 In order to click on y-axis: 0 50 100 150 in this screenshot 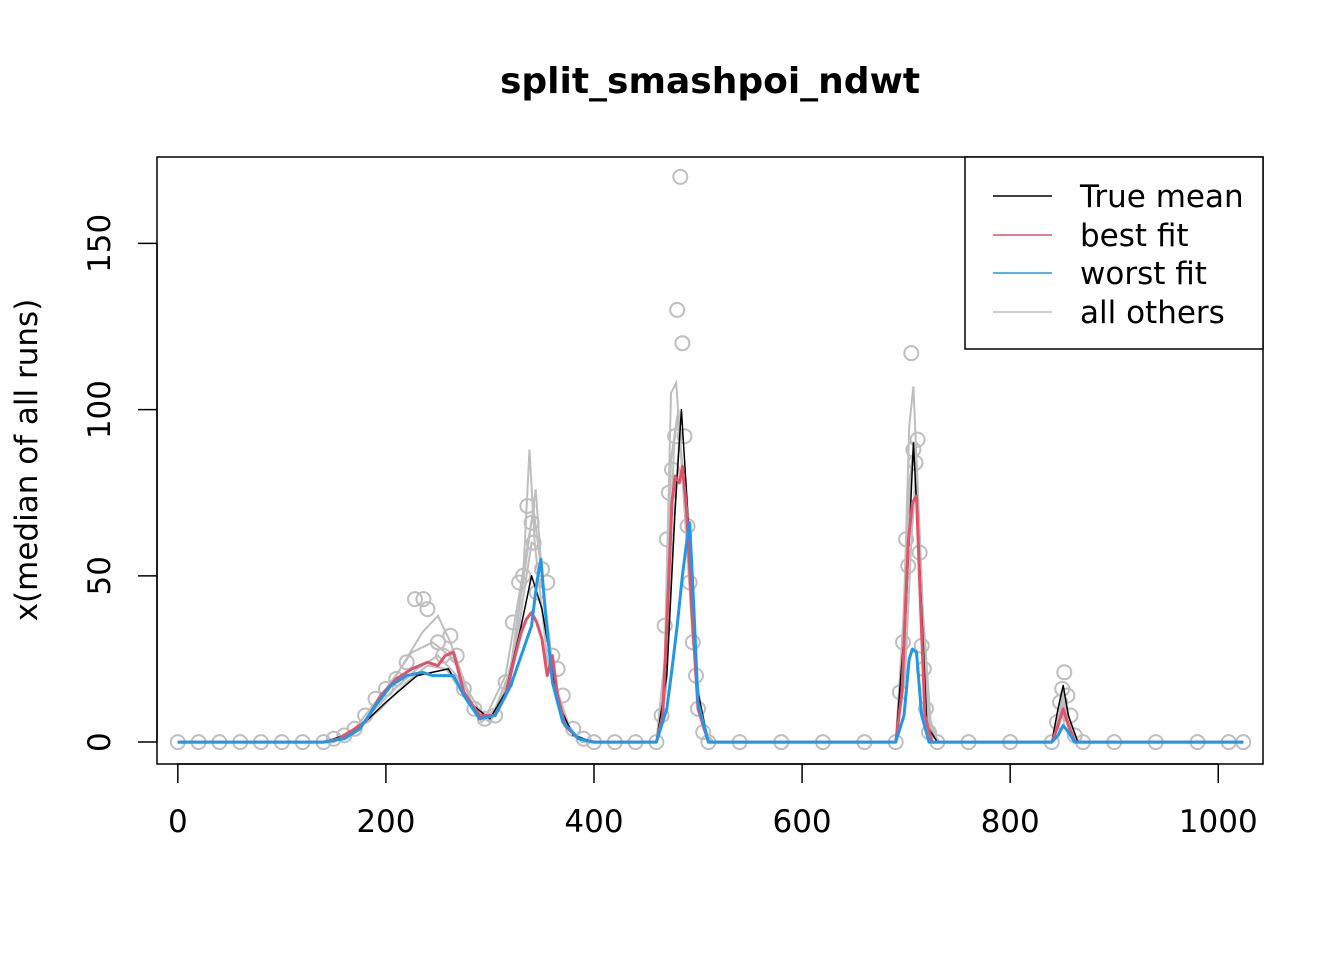, I will do `click(120, 483)`.